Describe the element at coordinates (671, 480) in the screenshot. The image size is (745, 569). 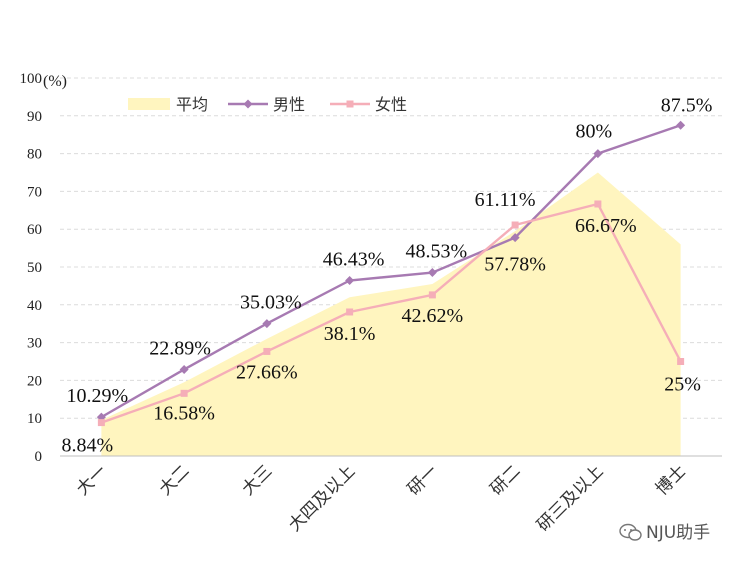
I see `x-tick-label: 博士` at that location.